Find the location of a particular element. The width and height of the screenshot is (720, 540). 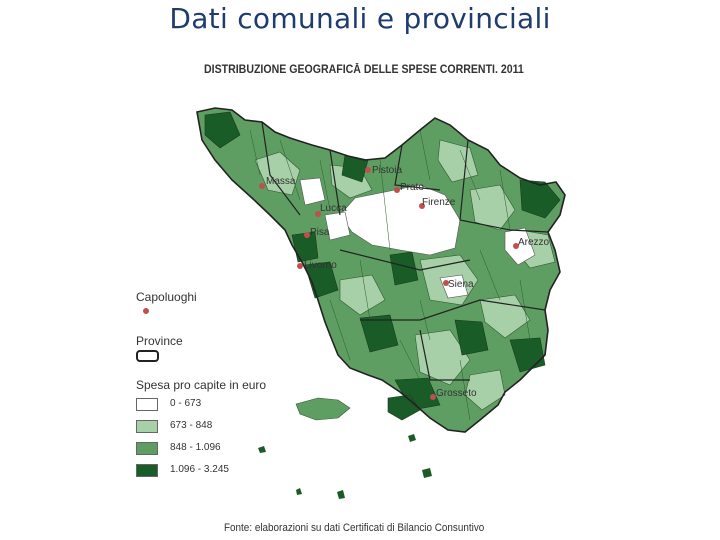

city-label-grosseto: Grosseto is located at coordinates (456, 393).